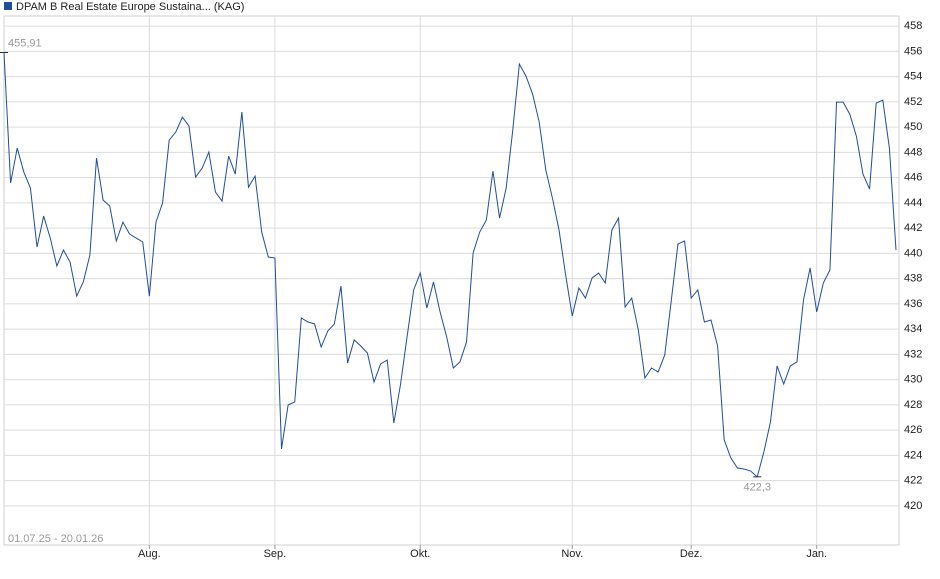  Describe the element at coordinates (913, 506) in the screenshot. I see `y-tick-label: 420` at that location.